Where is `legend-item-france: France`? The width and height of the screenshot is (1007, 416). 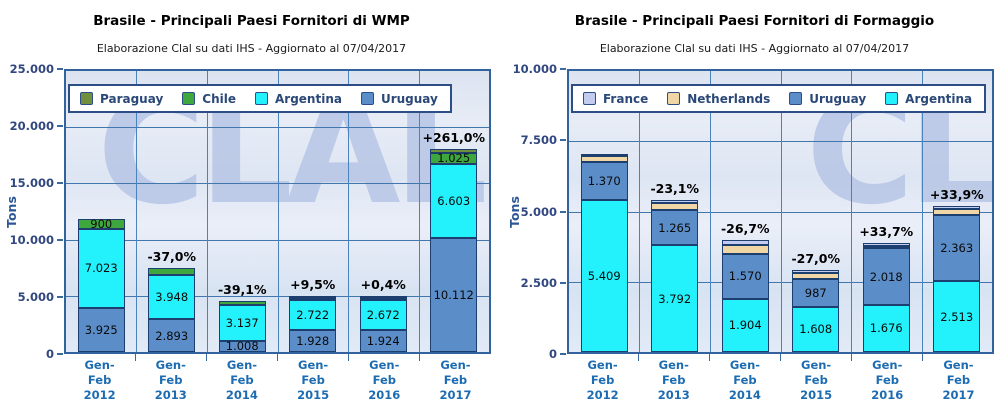 legend-item-france: France is located at coordinates (615, 99).